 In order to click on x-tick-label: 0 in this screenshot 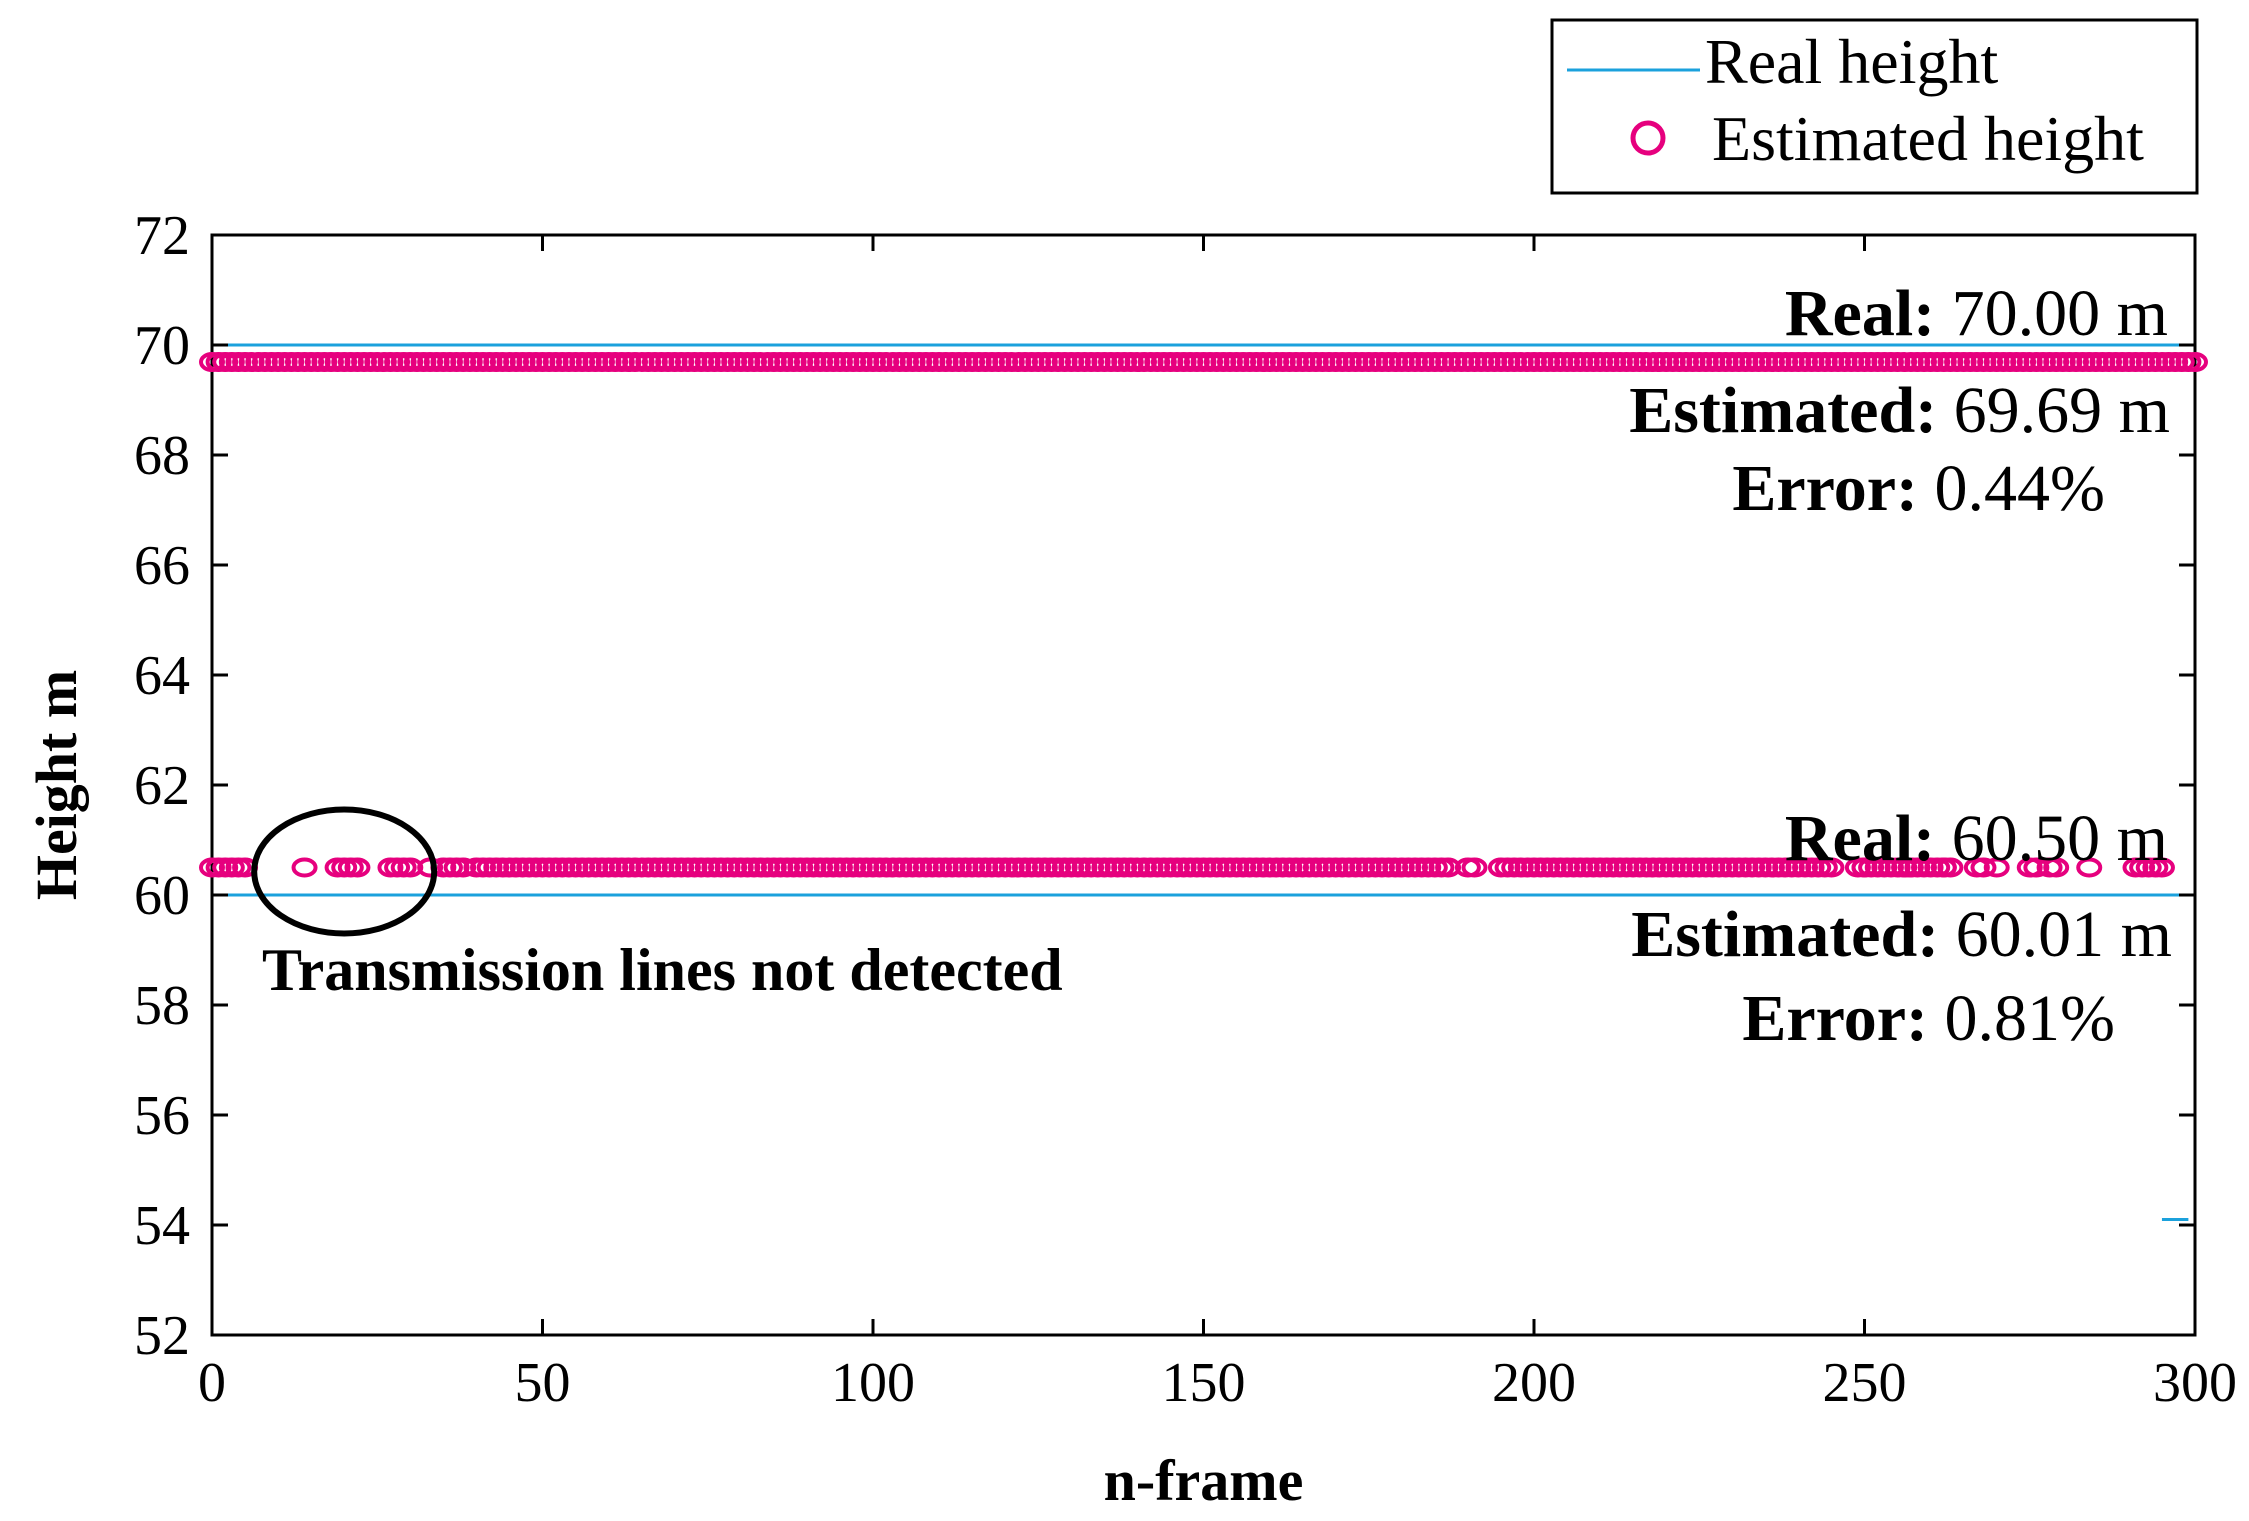, I will do `click(212, 1383)`.